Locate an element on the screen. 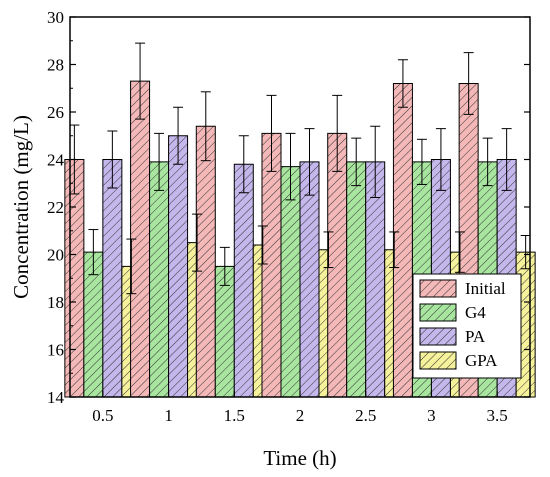 This screenshot has height=477, width=550. x-tick-label: 2.5 is located at coordinates (365, 415).